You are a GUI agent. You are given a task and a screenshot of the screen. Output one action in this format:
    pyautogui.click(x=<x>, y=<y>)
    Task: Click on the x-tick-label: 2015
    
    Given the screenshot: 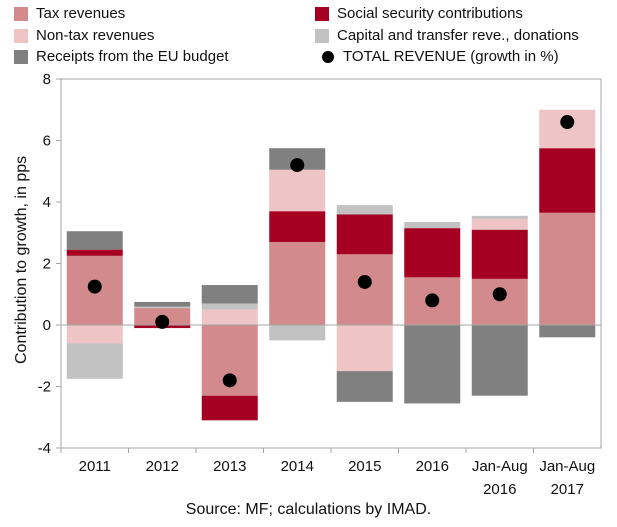 What is the action you would take?
    pyautogui.click(x=364, y=466)
    